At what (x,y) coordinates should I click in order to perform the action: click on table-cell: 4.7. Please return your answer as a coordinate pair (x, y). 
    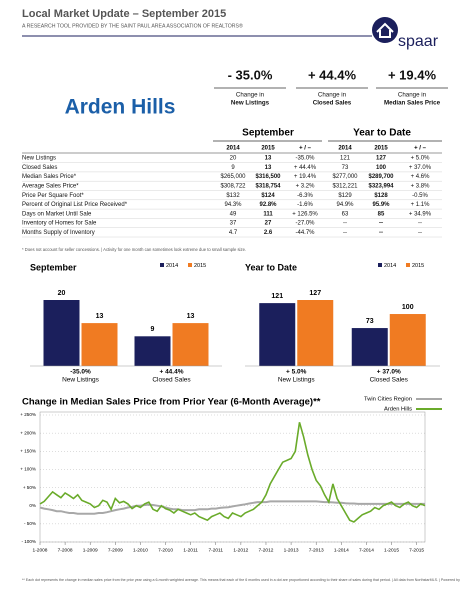
    Looking at the image, I should click on (233, 233).